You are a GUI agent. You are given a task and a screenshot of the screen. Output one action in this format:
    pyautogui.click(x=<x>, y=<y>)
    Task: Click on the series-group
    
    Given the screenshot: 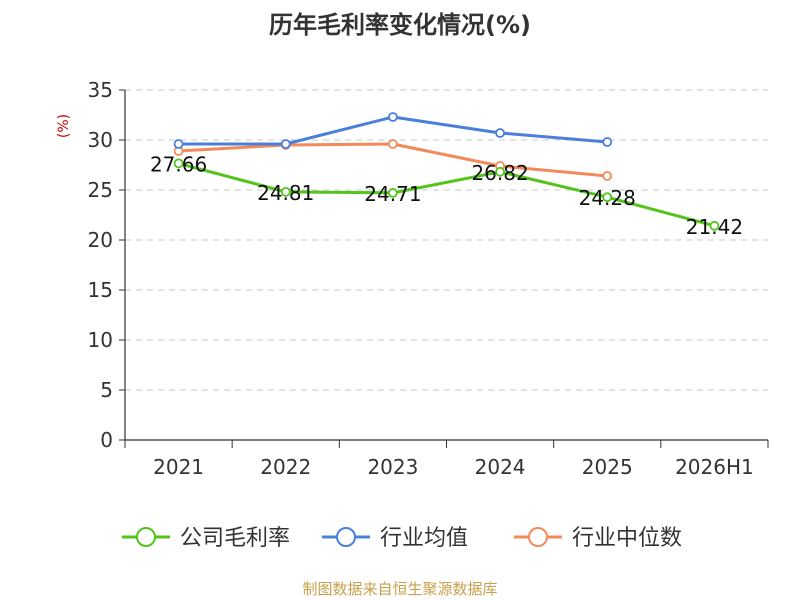 What is the action you would take?
    pyautogui.click(x=446, y=171)
    